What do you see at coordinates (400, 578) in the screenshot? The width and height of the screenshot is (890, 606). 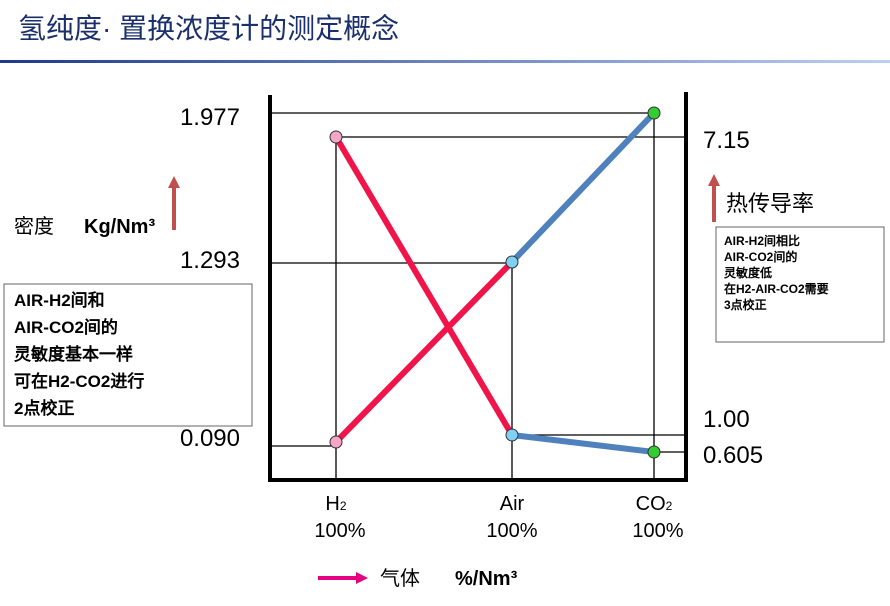 I see `legend-label: 气体` at bounding box center [400, 578].